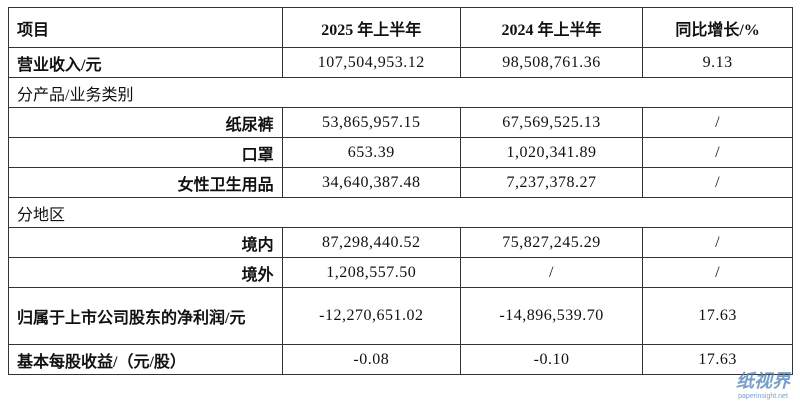 The height and width of the screenshot is (404, 800). What do you see at coordinates (371, 27) in the screenshot?
I see `header-cell: 2025 年上半年` at bounding box center [371, 27].